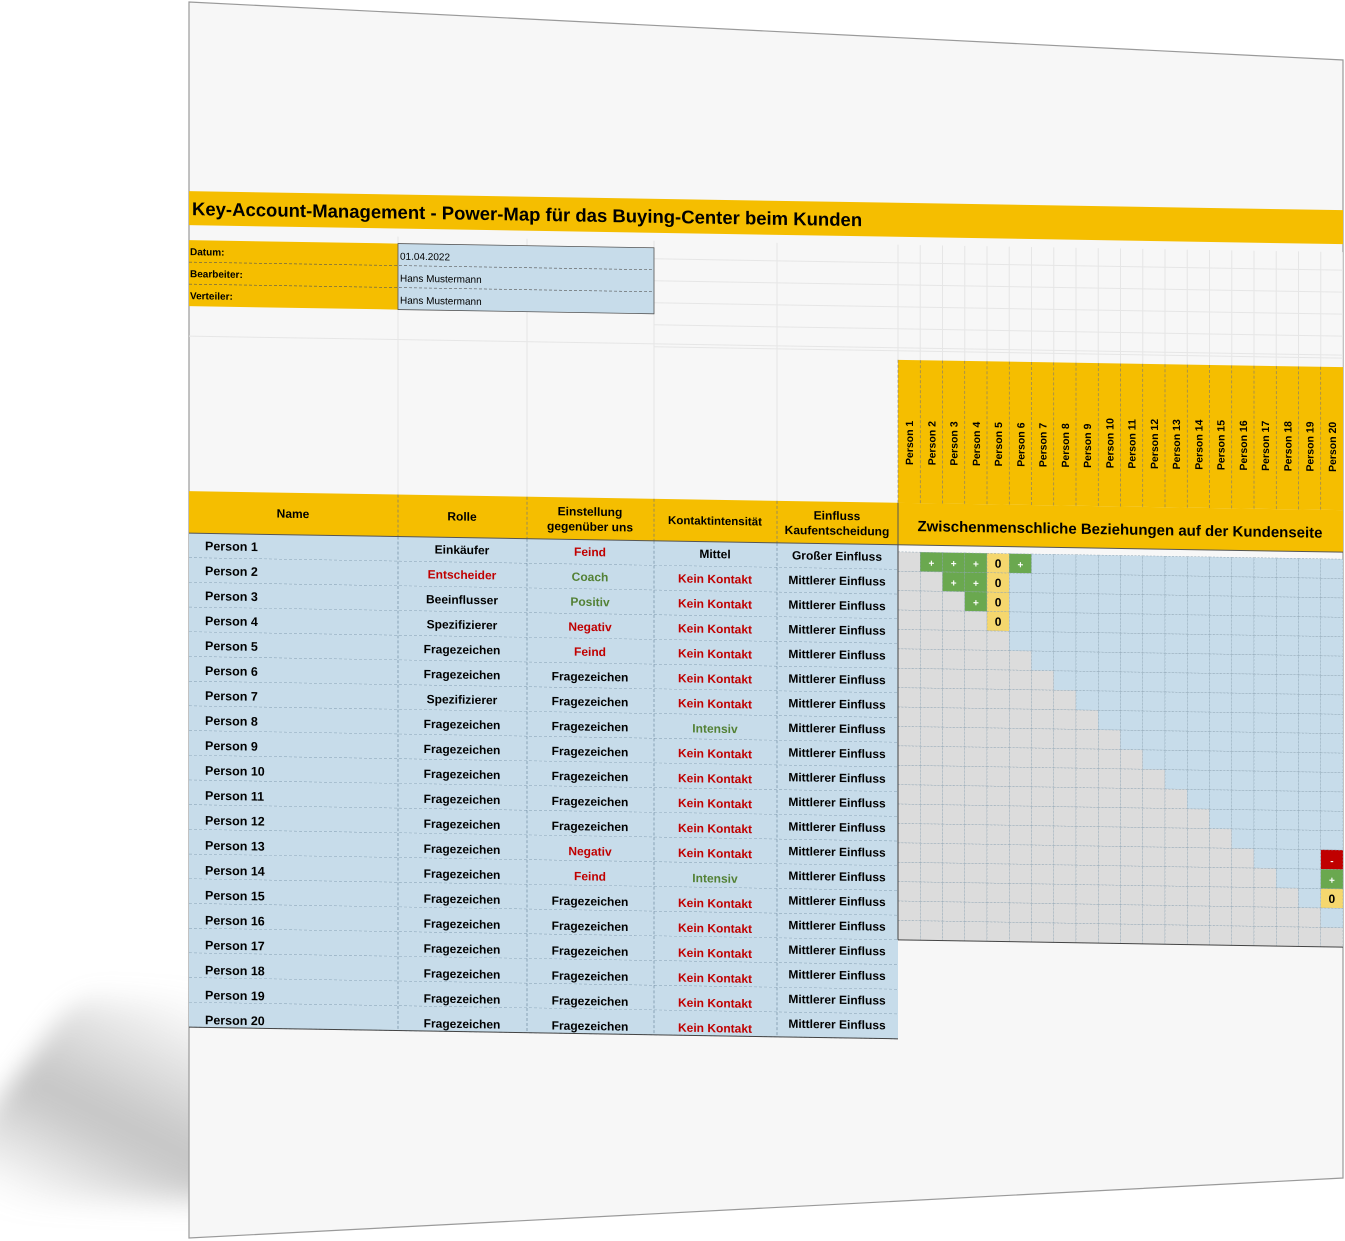 This screenshot has height=1241, width=1345. What do you see at coordinates (462, 574) in the screenshot?
I see `cell-rolle: Entscheider` at bounding box center [462, 574].